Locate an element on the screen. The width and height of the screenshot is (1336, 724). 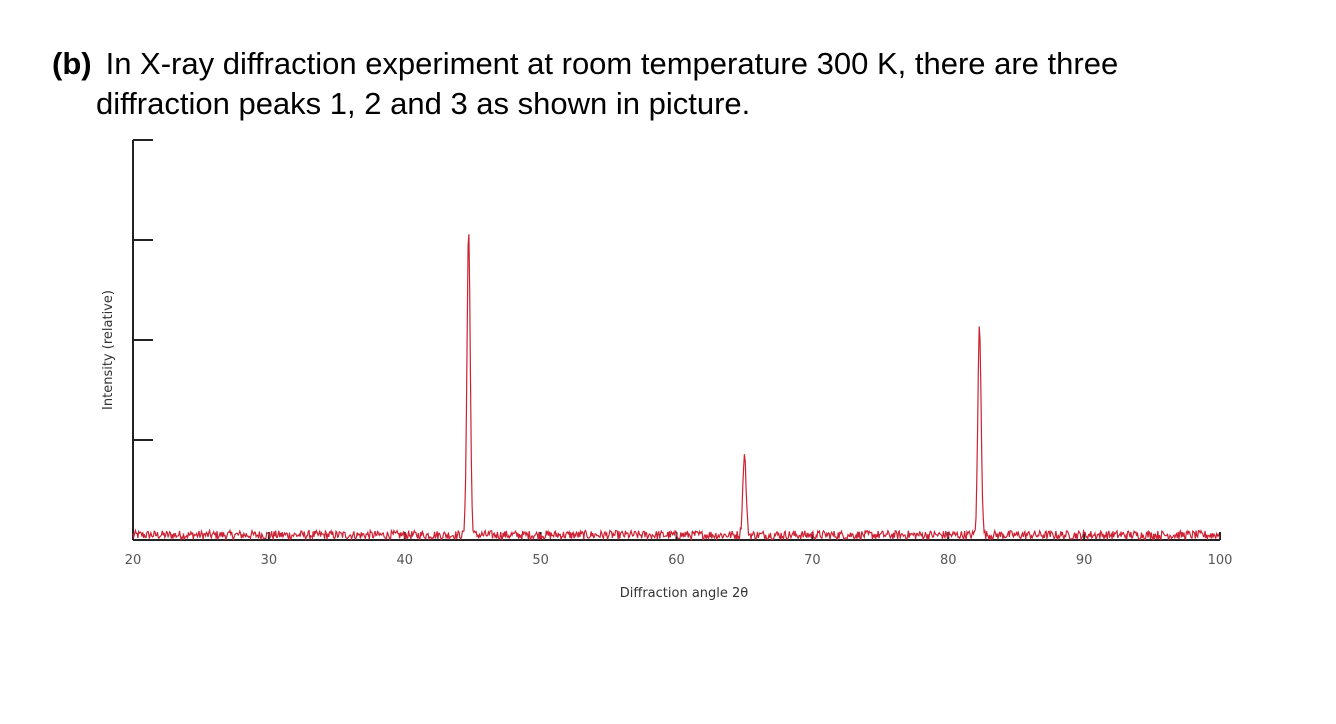
x-tick-label: 40 is located at coordinates (404, 560).